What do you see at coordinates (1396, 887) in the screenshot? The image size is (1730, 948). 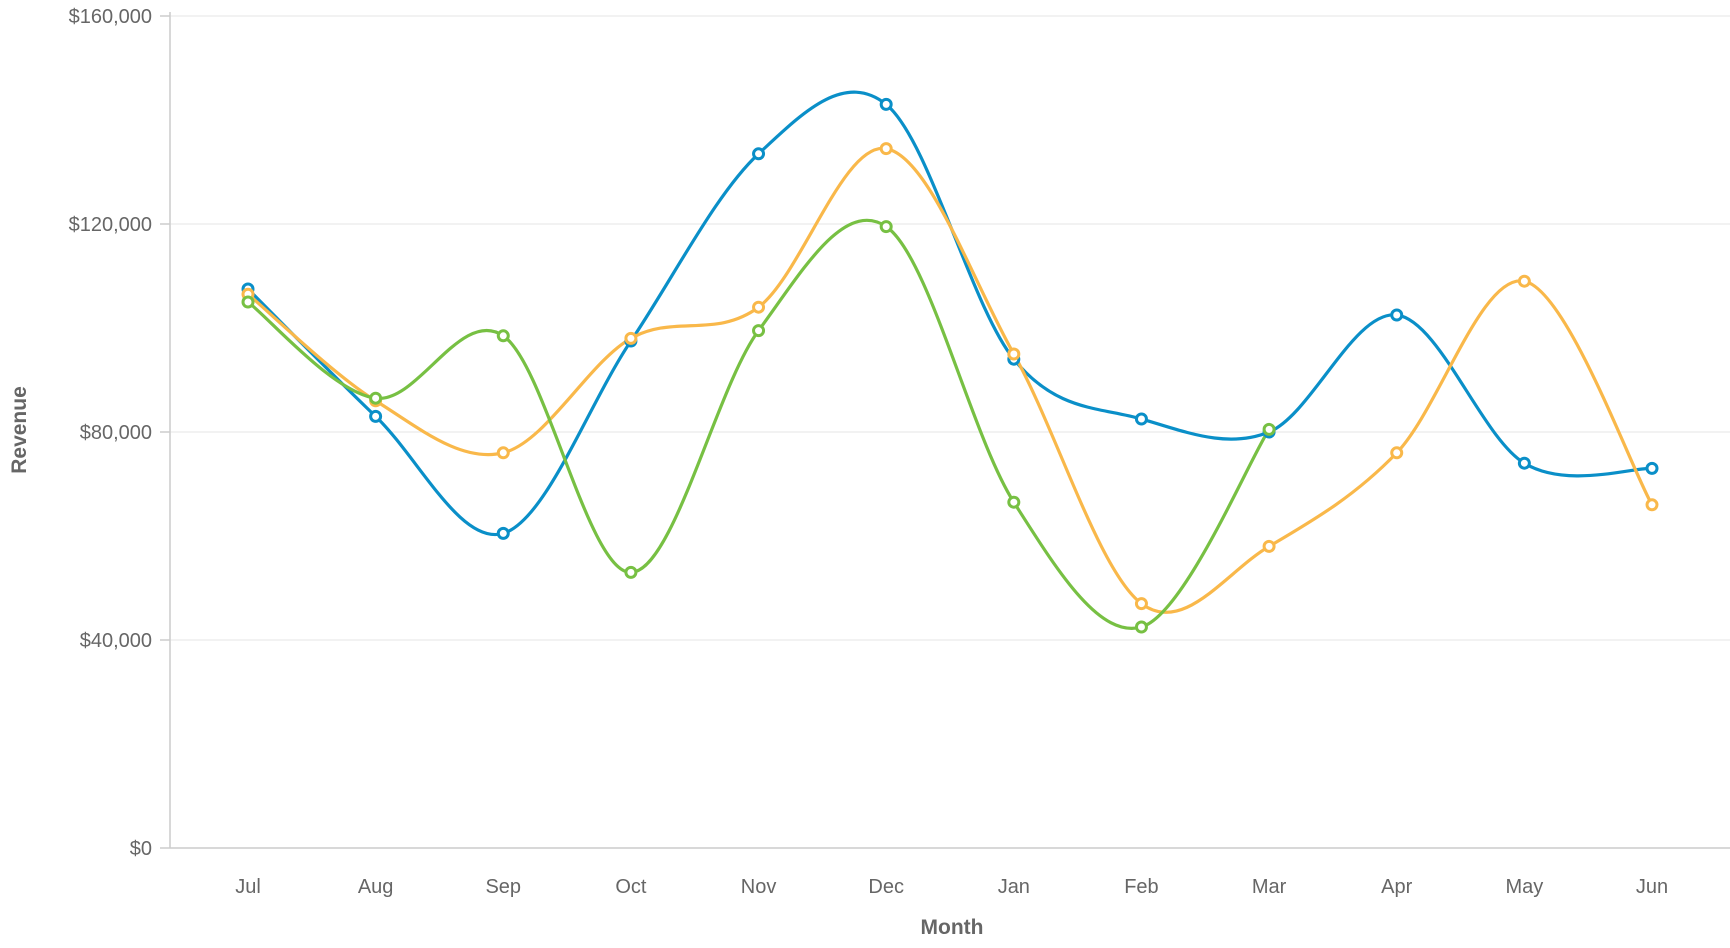 I see `x-tick-label: Apr` at bounding box center [1396, 887].